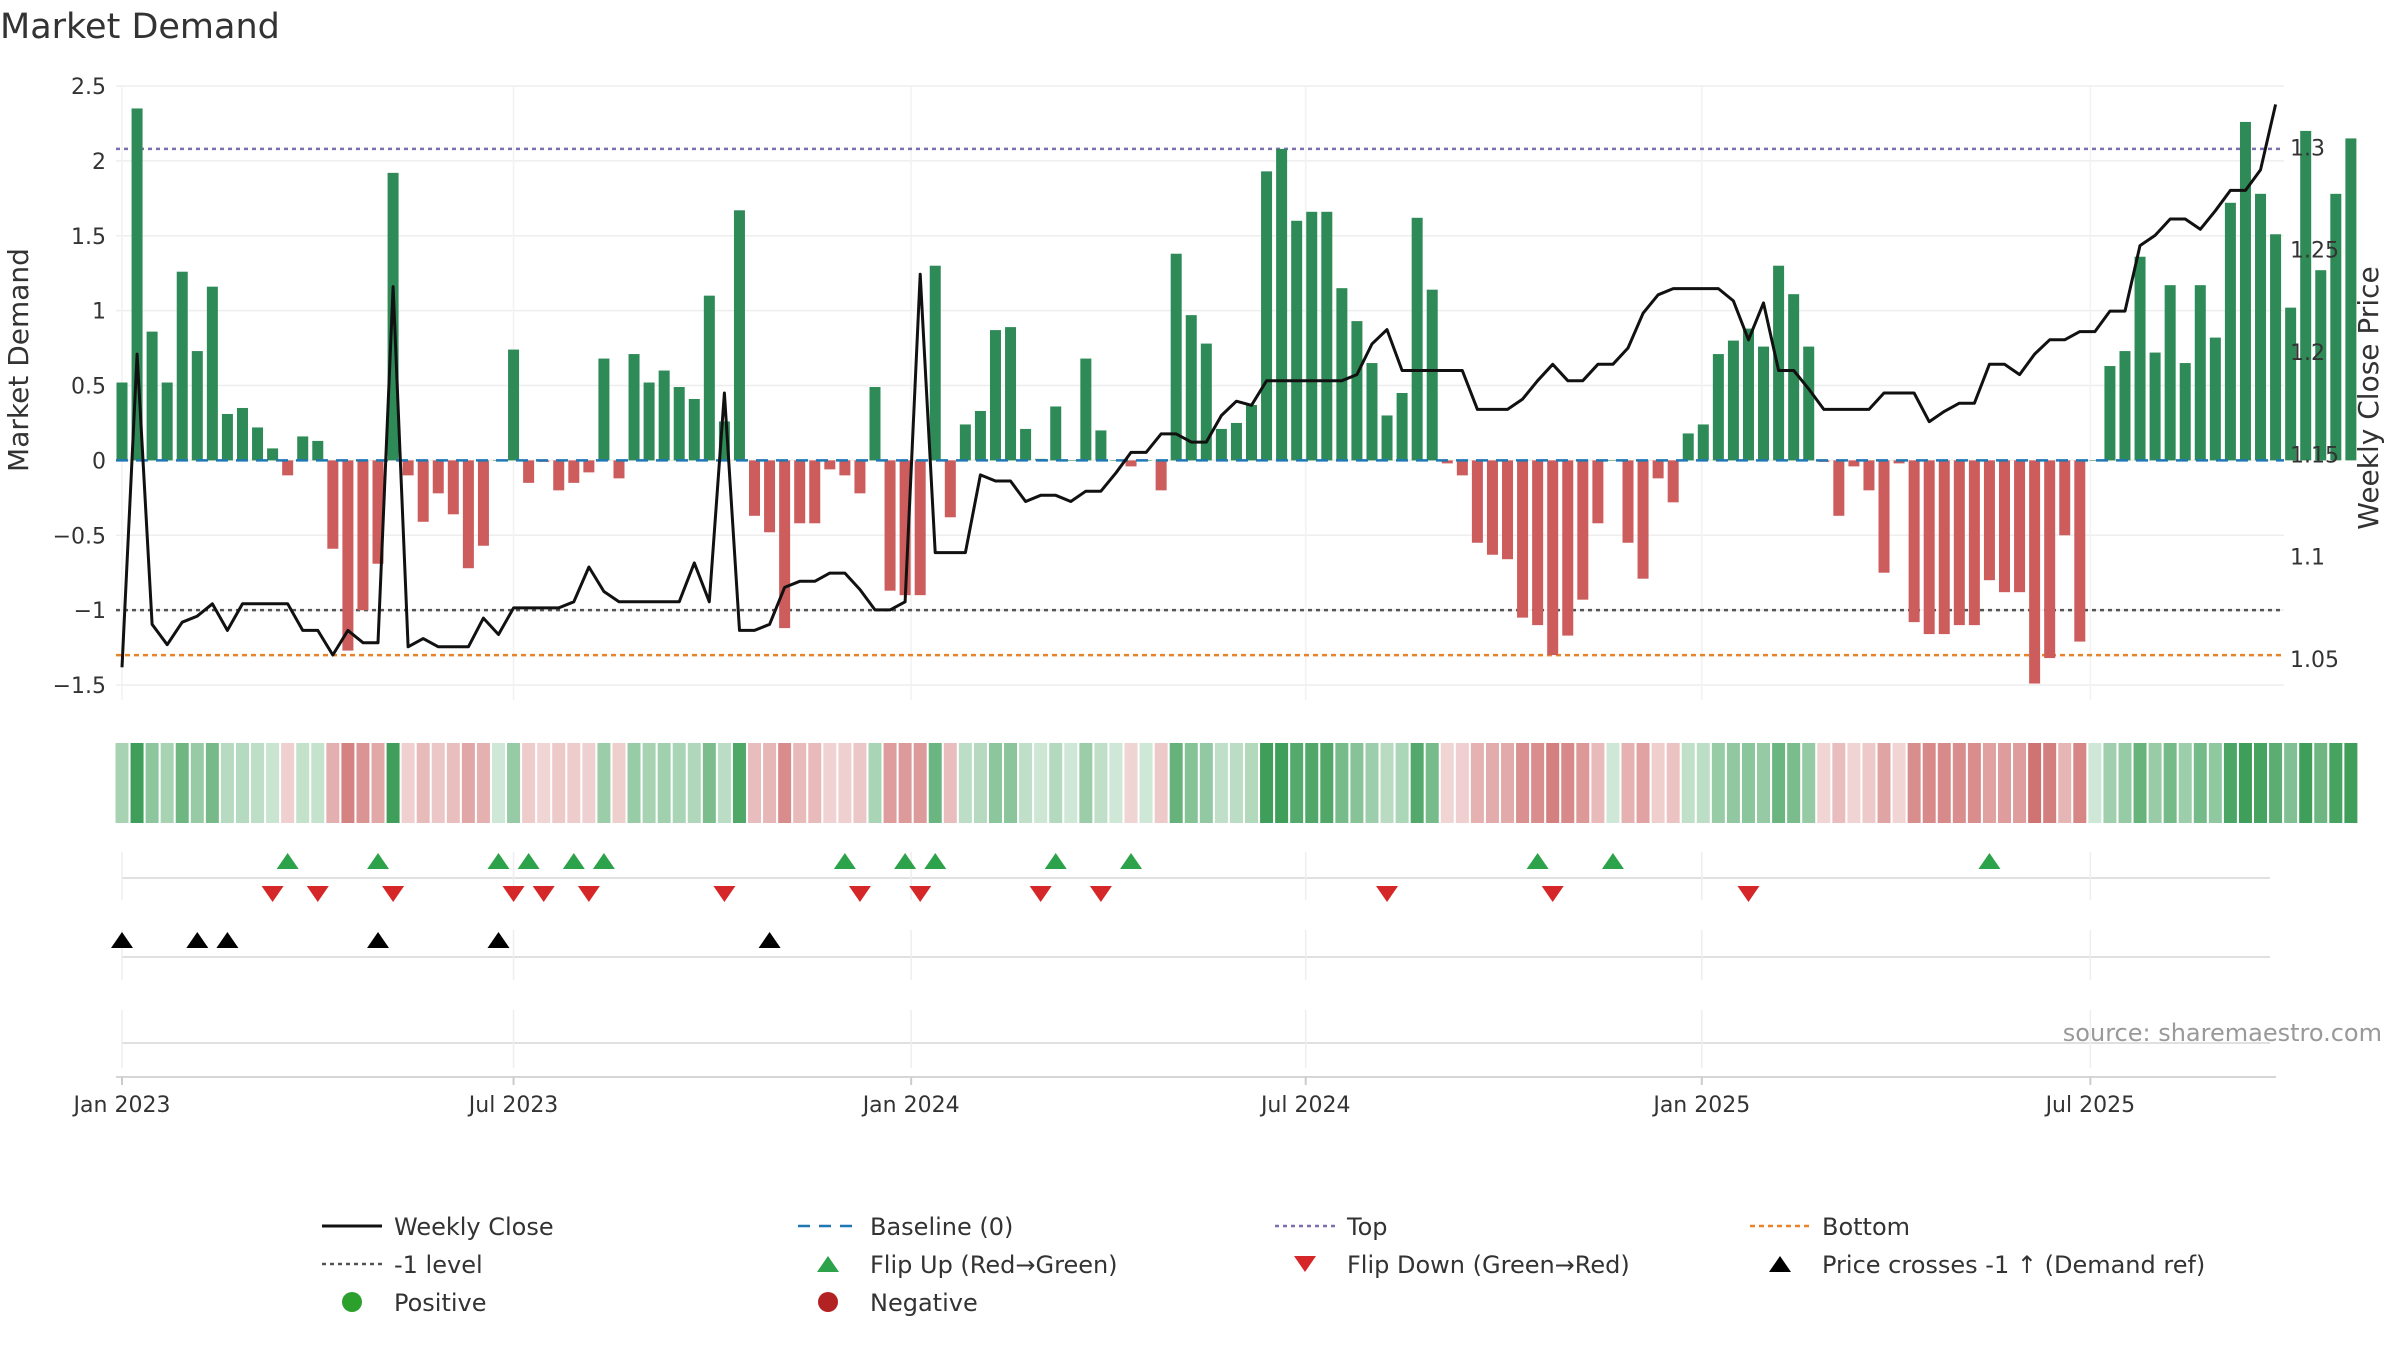 The height and width of the screenshot is (1350, 2400). Describe the element at coordinates (994, 1265) in the screenshot. I see `legend-label: Flip Up (Red→Green)` at that location.